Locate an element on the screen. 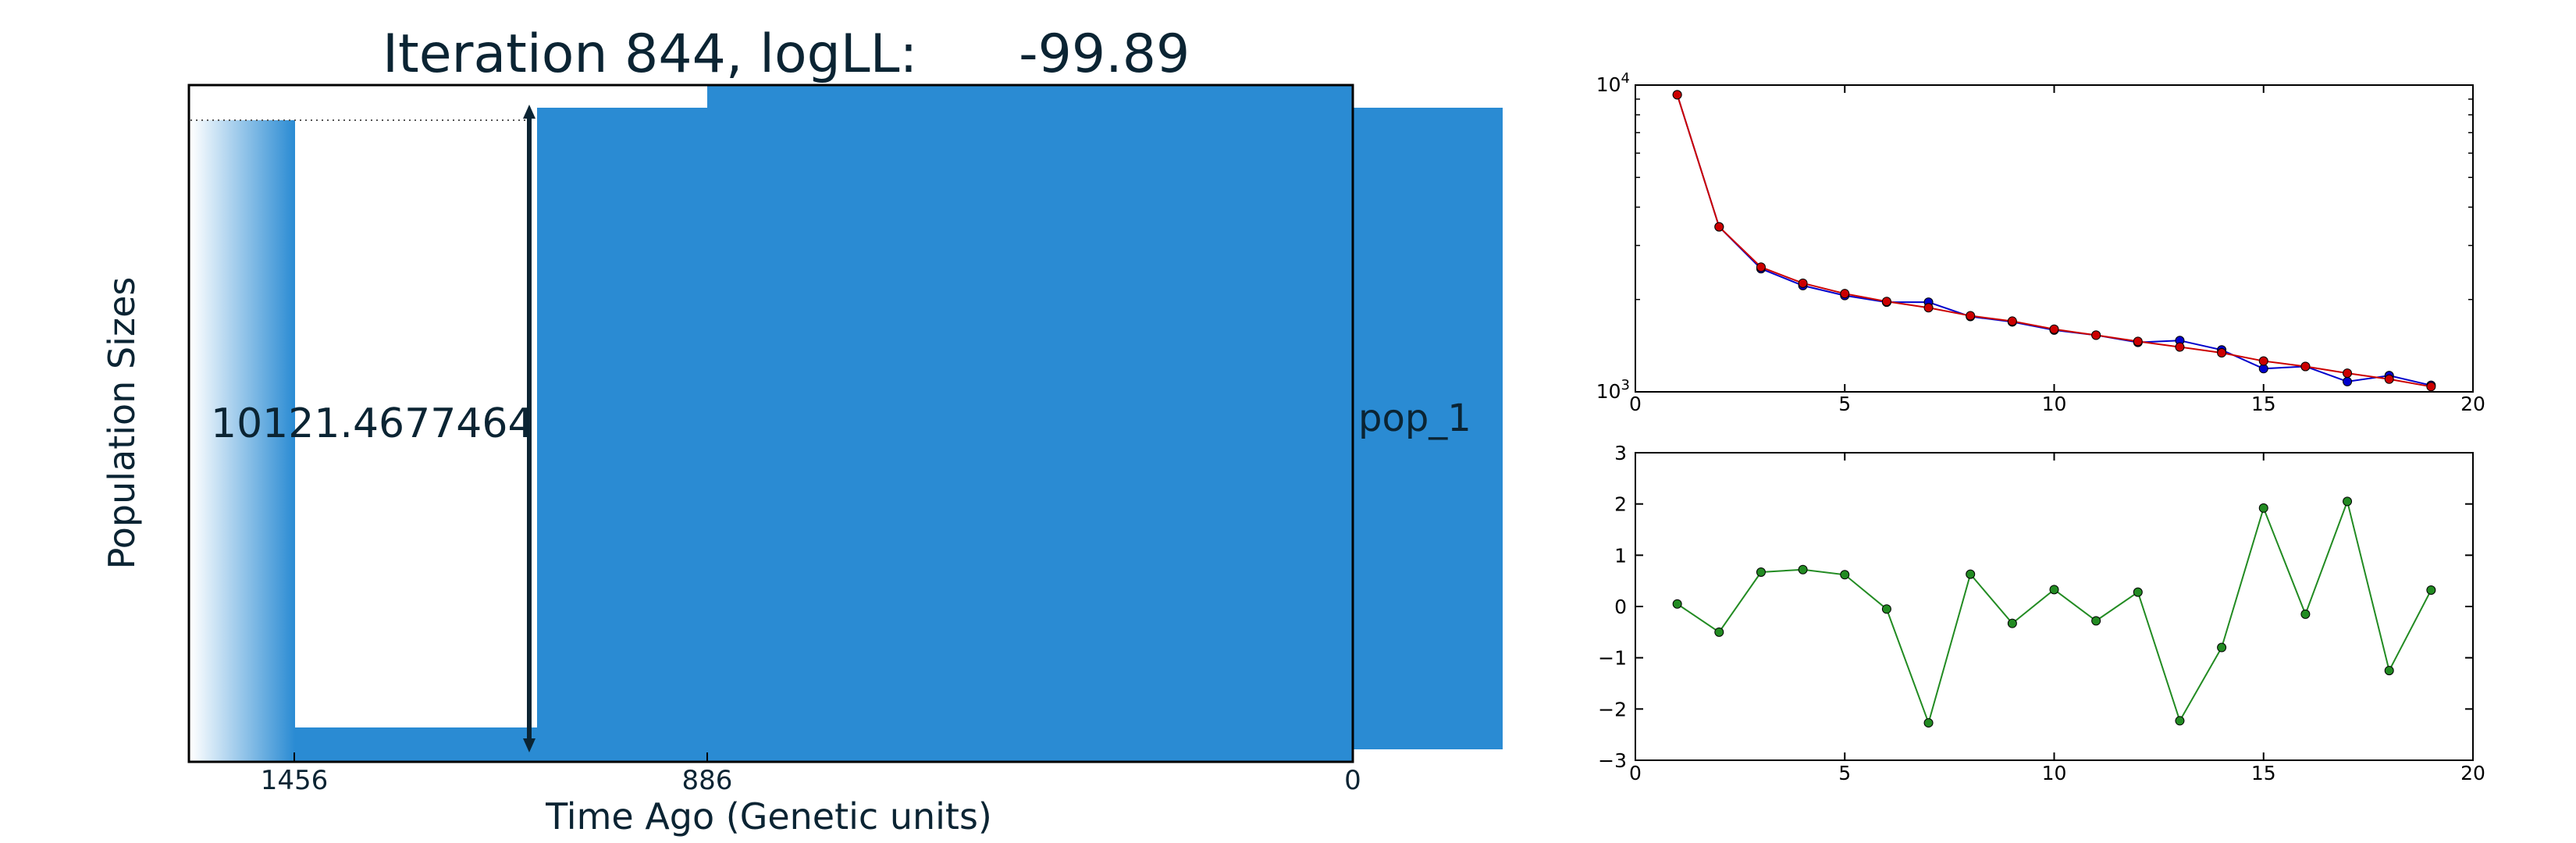 Image resolution: width=2576 pixels, height=843 pixels. y-tick-label: −1 is located at coordinates (1612, 658).